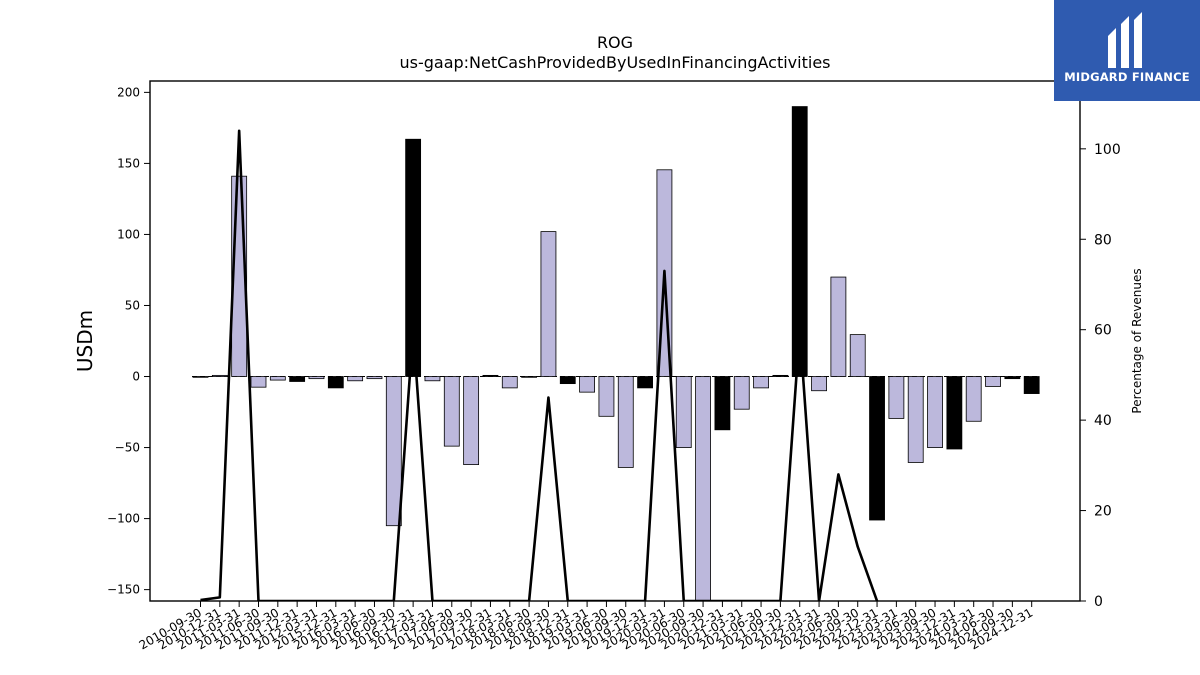  Describe the element at coordinates (1103, 331) in the screenshot. I see `y2-tick-label: 60` at that location.